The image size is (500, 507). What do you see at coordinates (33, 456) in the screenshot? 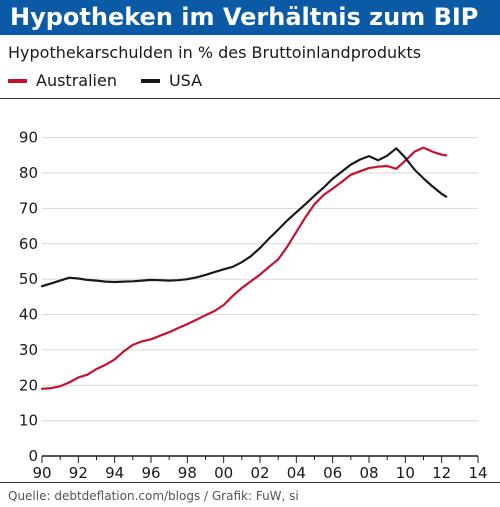
I see `y-tick-label-0: 0` at bounding box center [33, 456].